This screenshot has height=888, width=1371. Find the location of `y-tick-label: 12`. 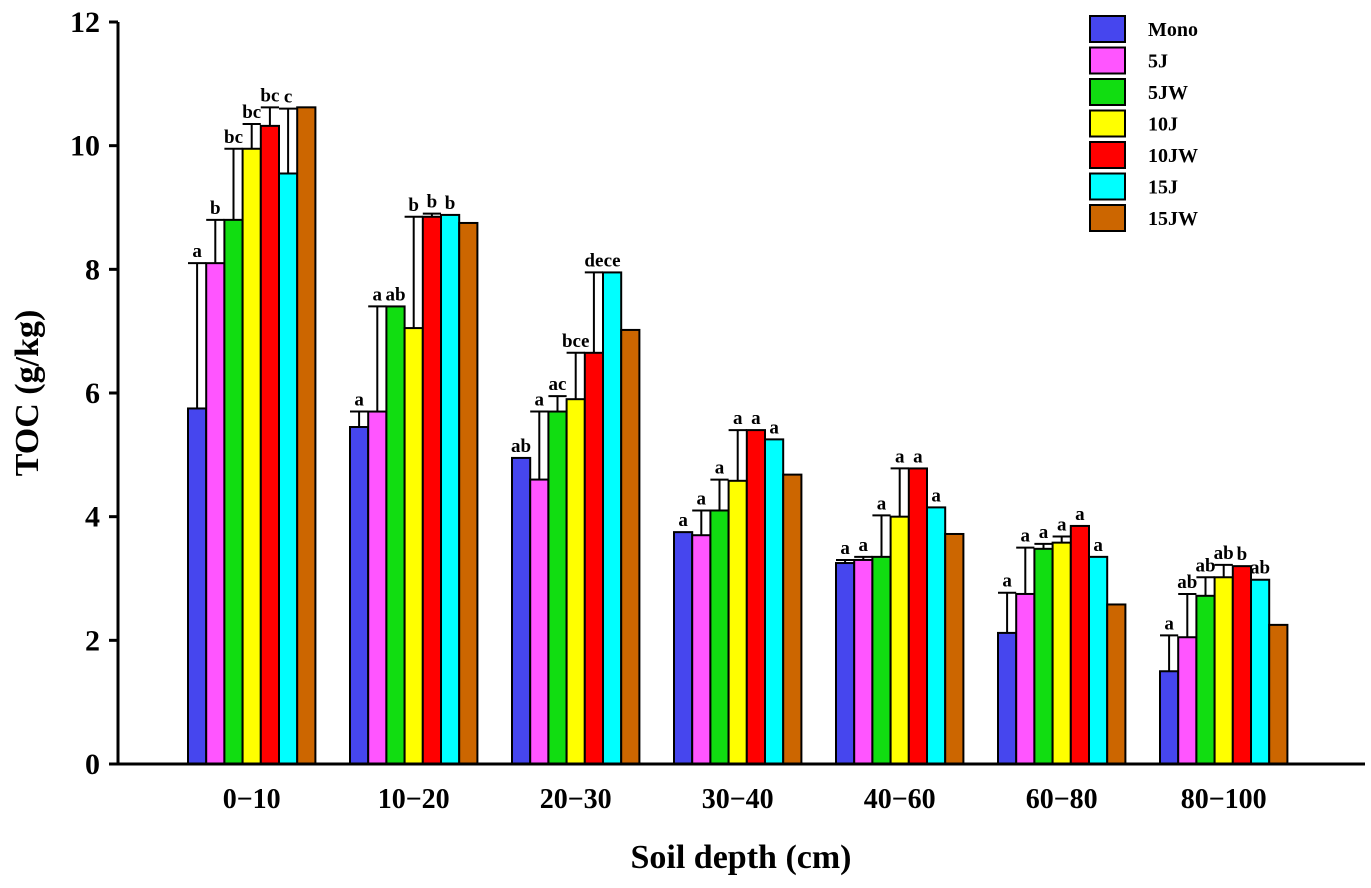

y-tick-label: 12 is located at coordinates (85, 22).